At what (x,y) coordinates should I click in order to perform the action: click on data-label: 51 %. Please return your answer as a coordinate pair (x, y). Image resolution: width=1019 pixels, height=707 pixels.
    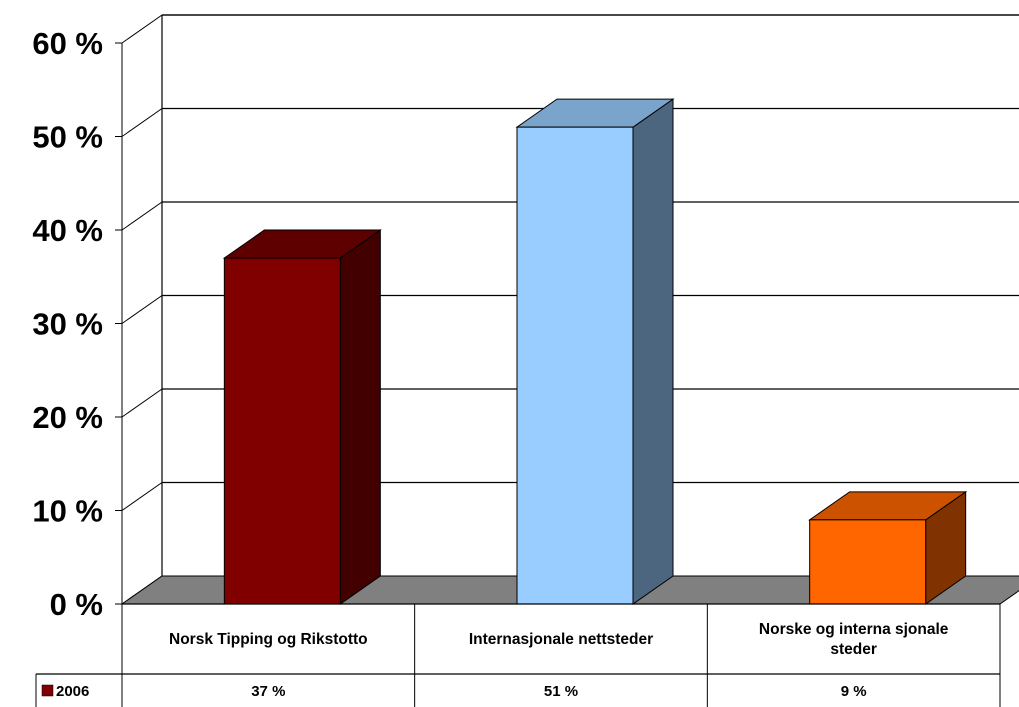
    Looking at the image, I should click on (561, 691).